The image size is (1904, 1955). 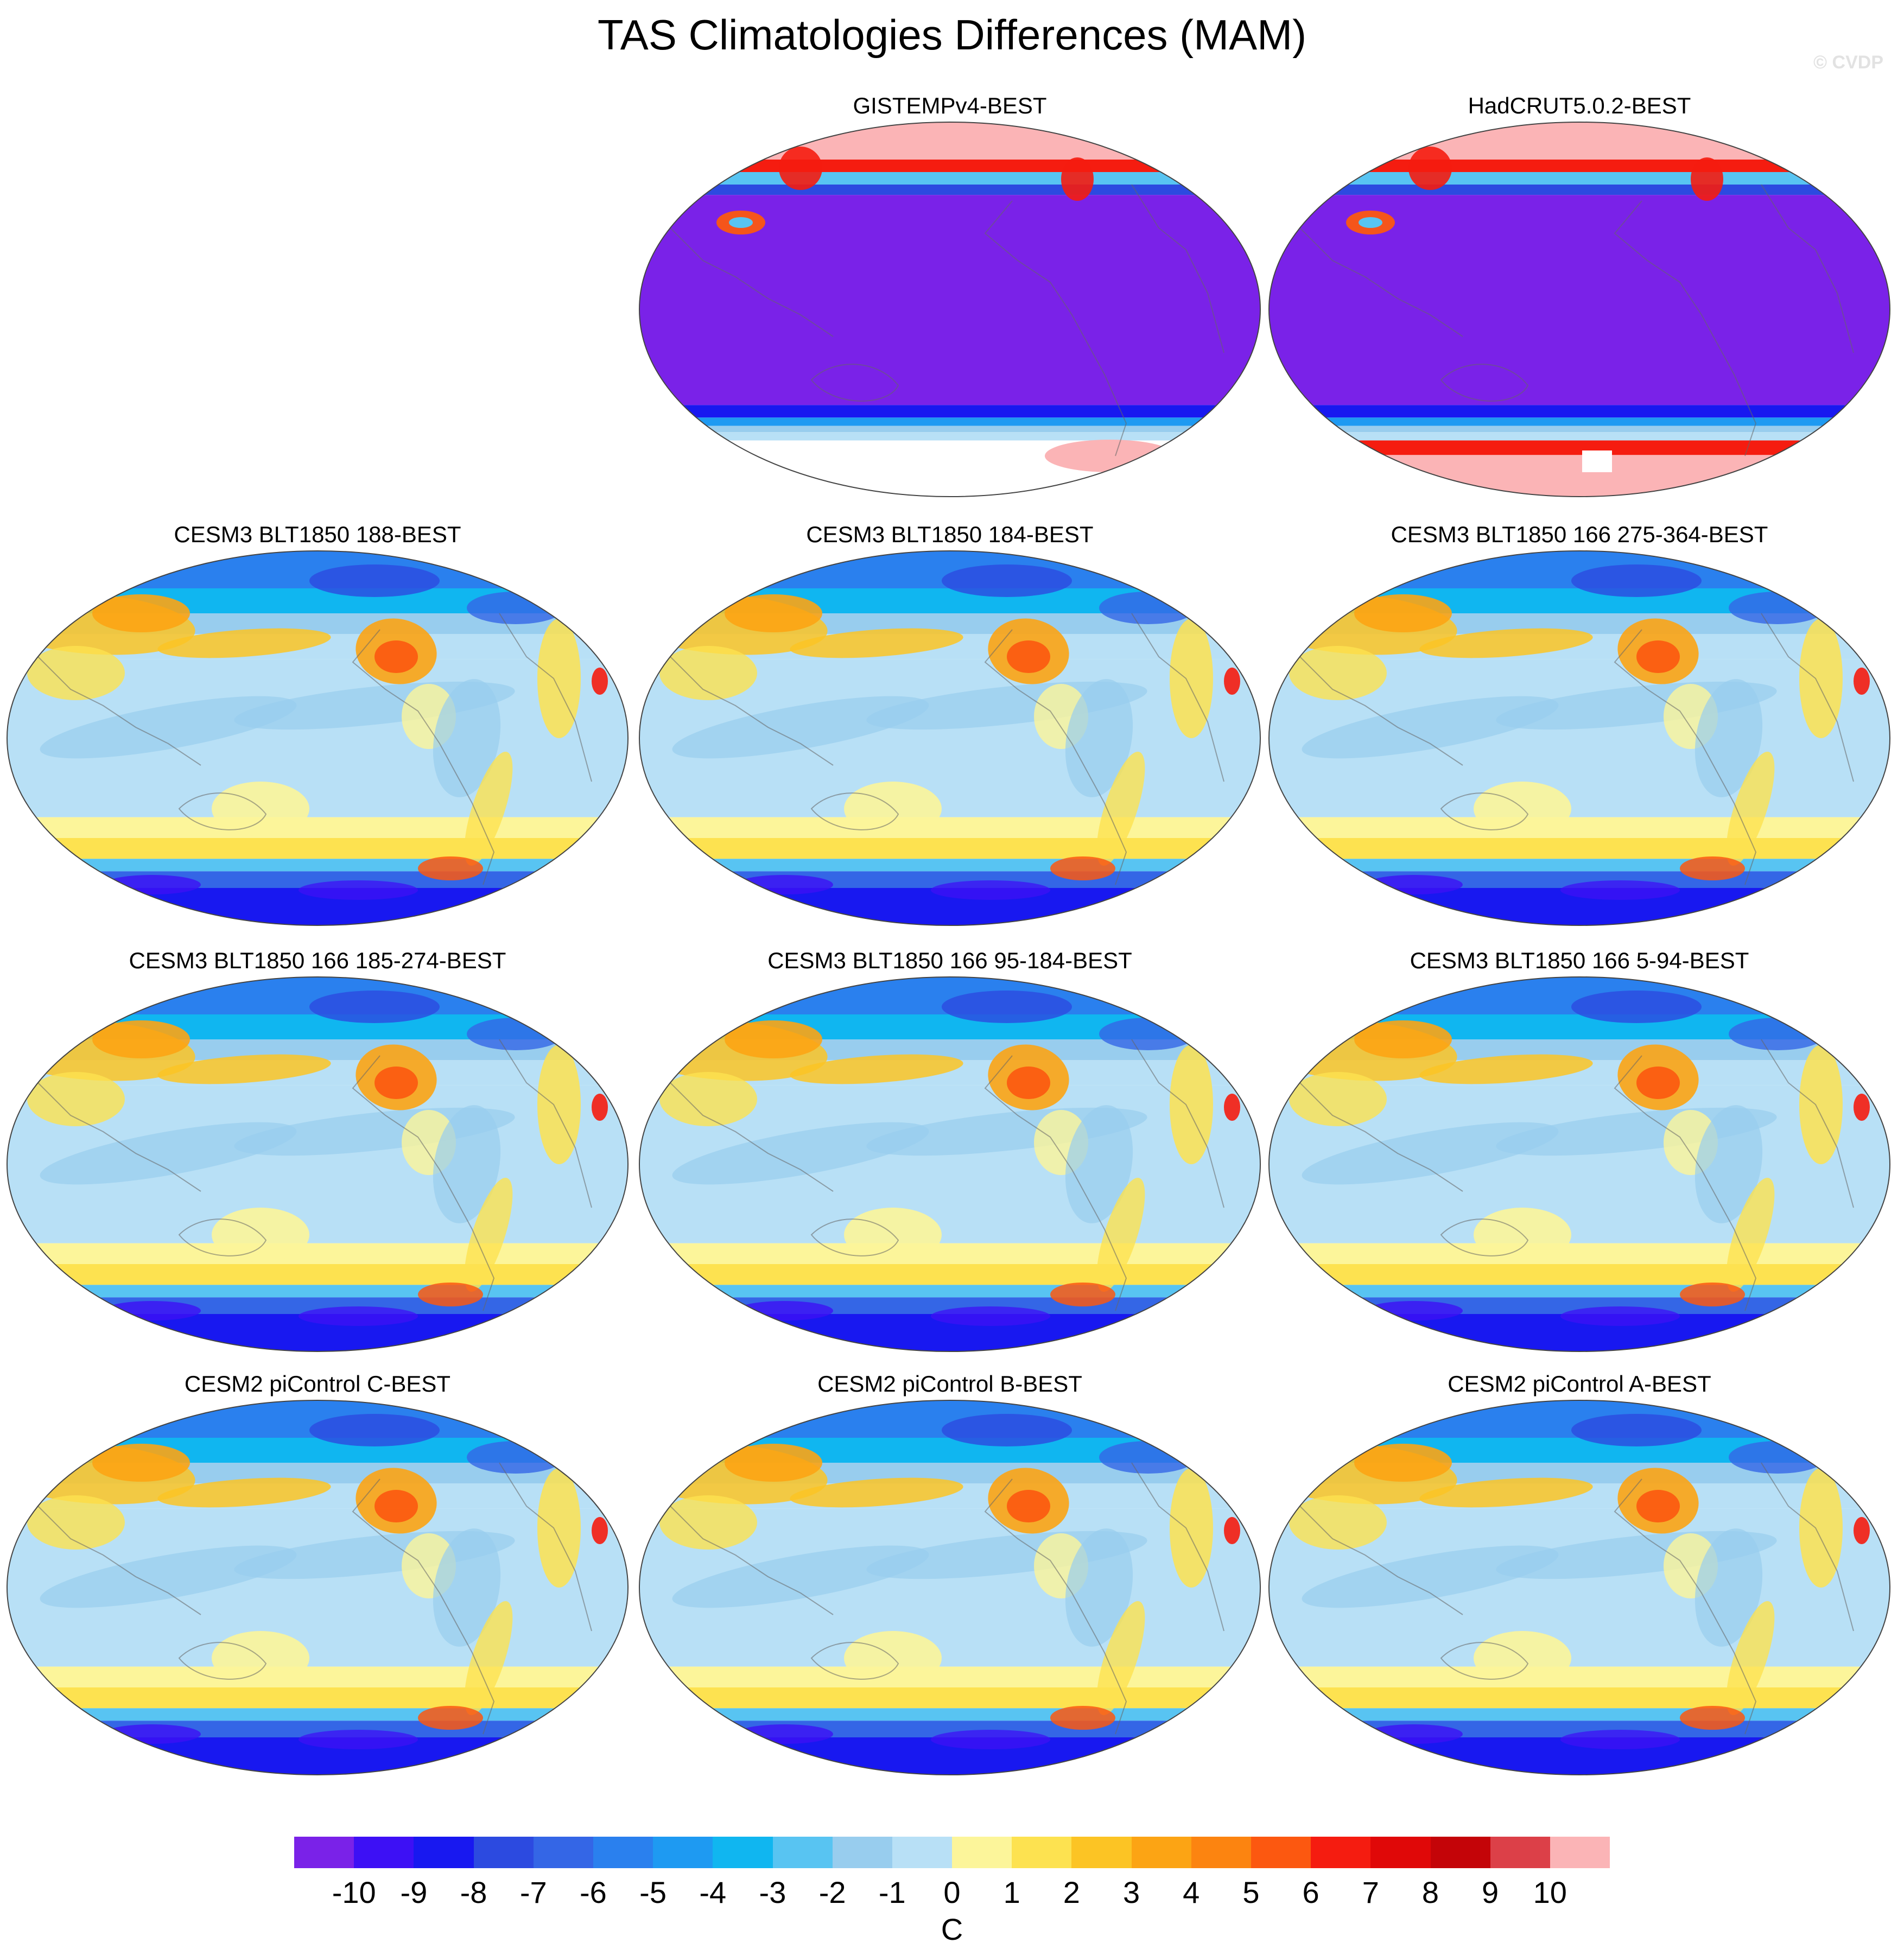 I want to click on panel-title: GISTEMPv4-BEST, so click(x=950, y=105).